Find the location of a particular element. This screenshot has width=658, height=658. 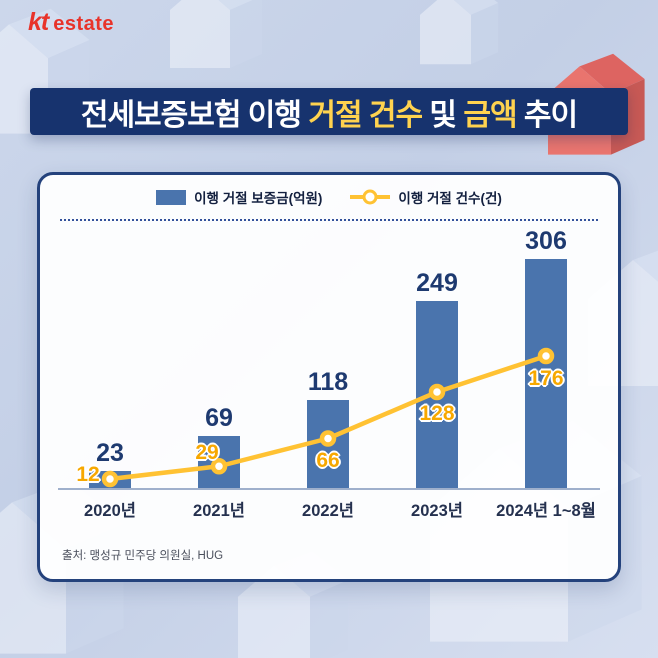

bar-legend-label: 이행 거절 보증금(억원) is located at coordinates (258, 198).